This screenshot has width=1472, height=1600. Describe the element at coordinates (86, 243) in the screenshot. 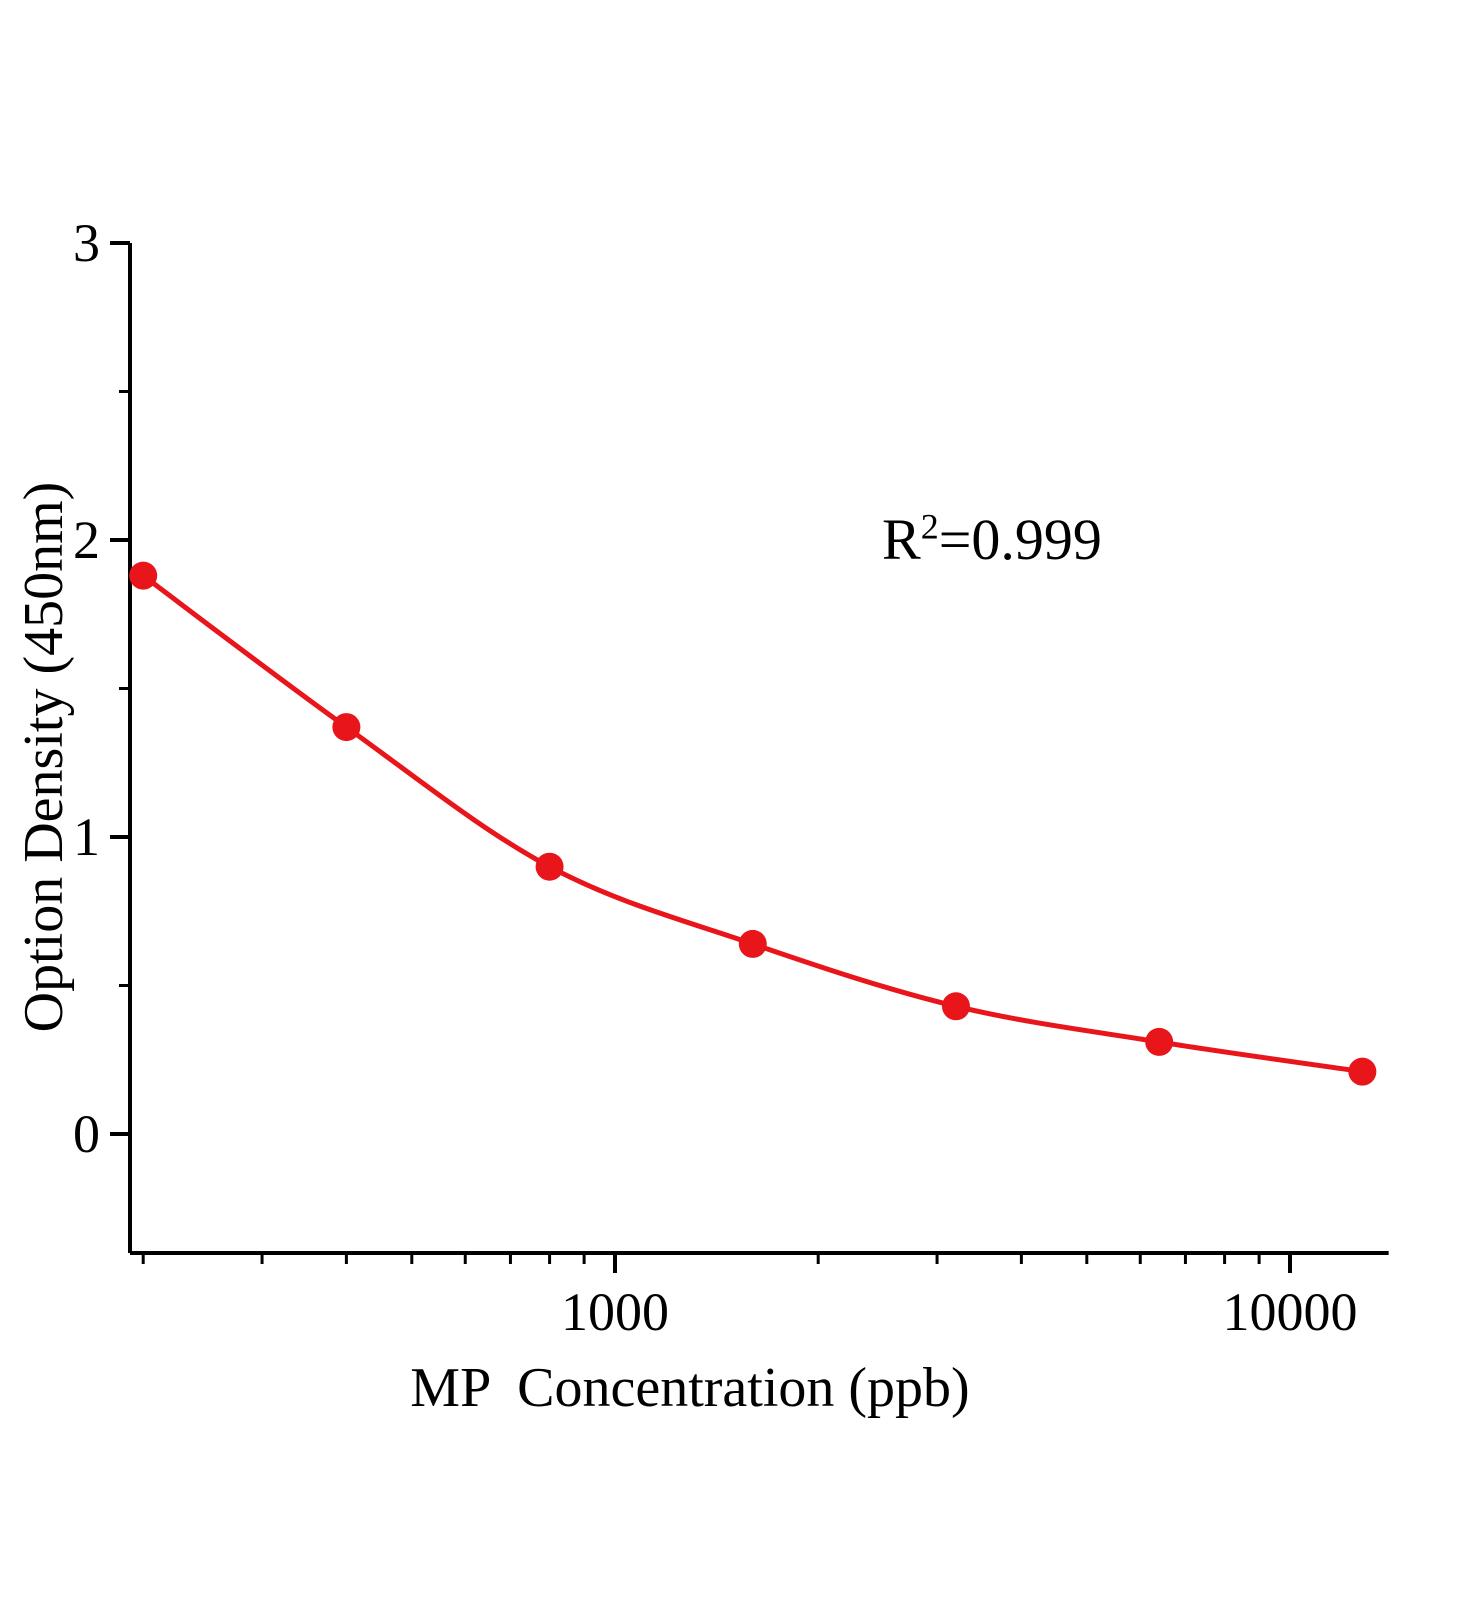

I see `y-tick-label: 3` at that location.